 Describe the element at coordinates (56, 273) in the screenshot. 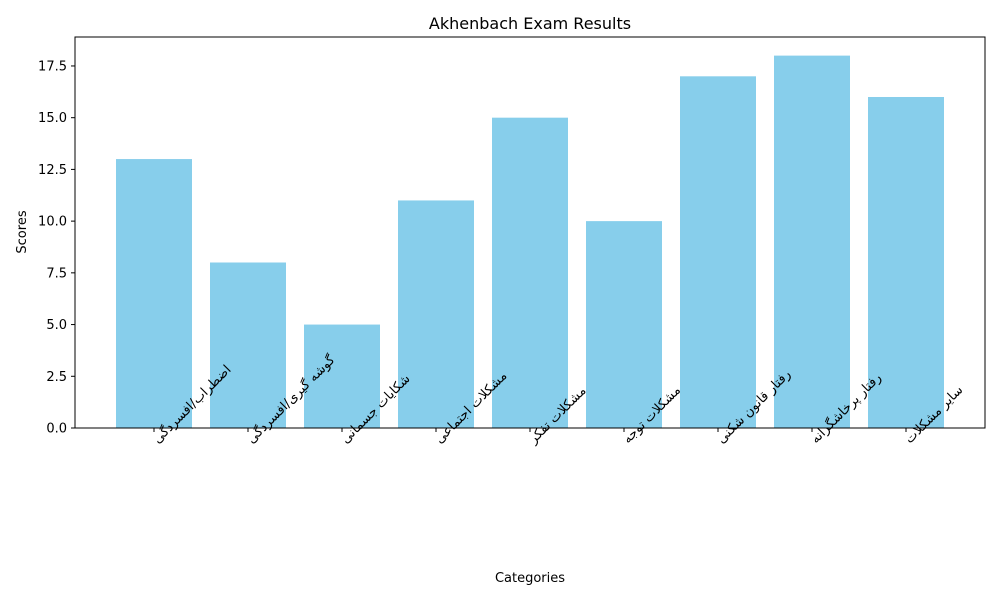

I see `y-tick-label: 7.5` at that location.